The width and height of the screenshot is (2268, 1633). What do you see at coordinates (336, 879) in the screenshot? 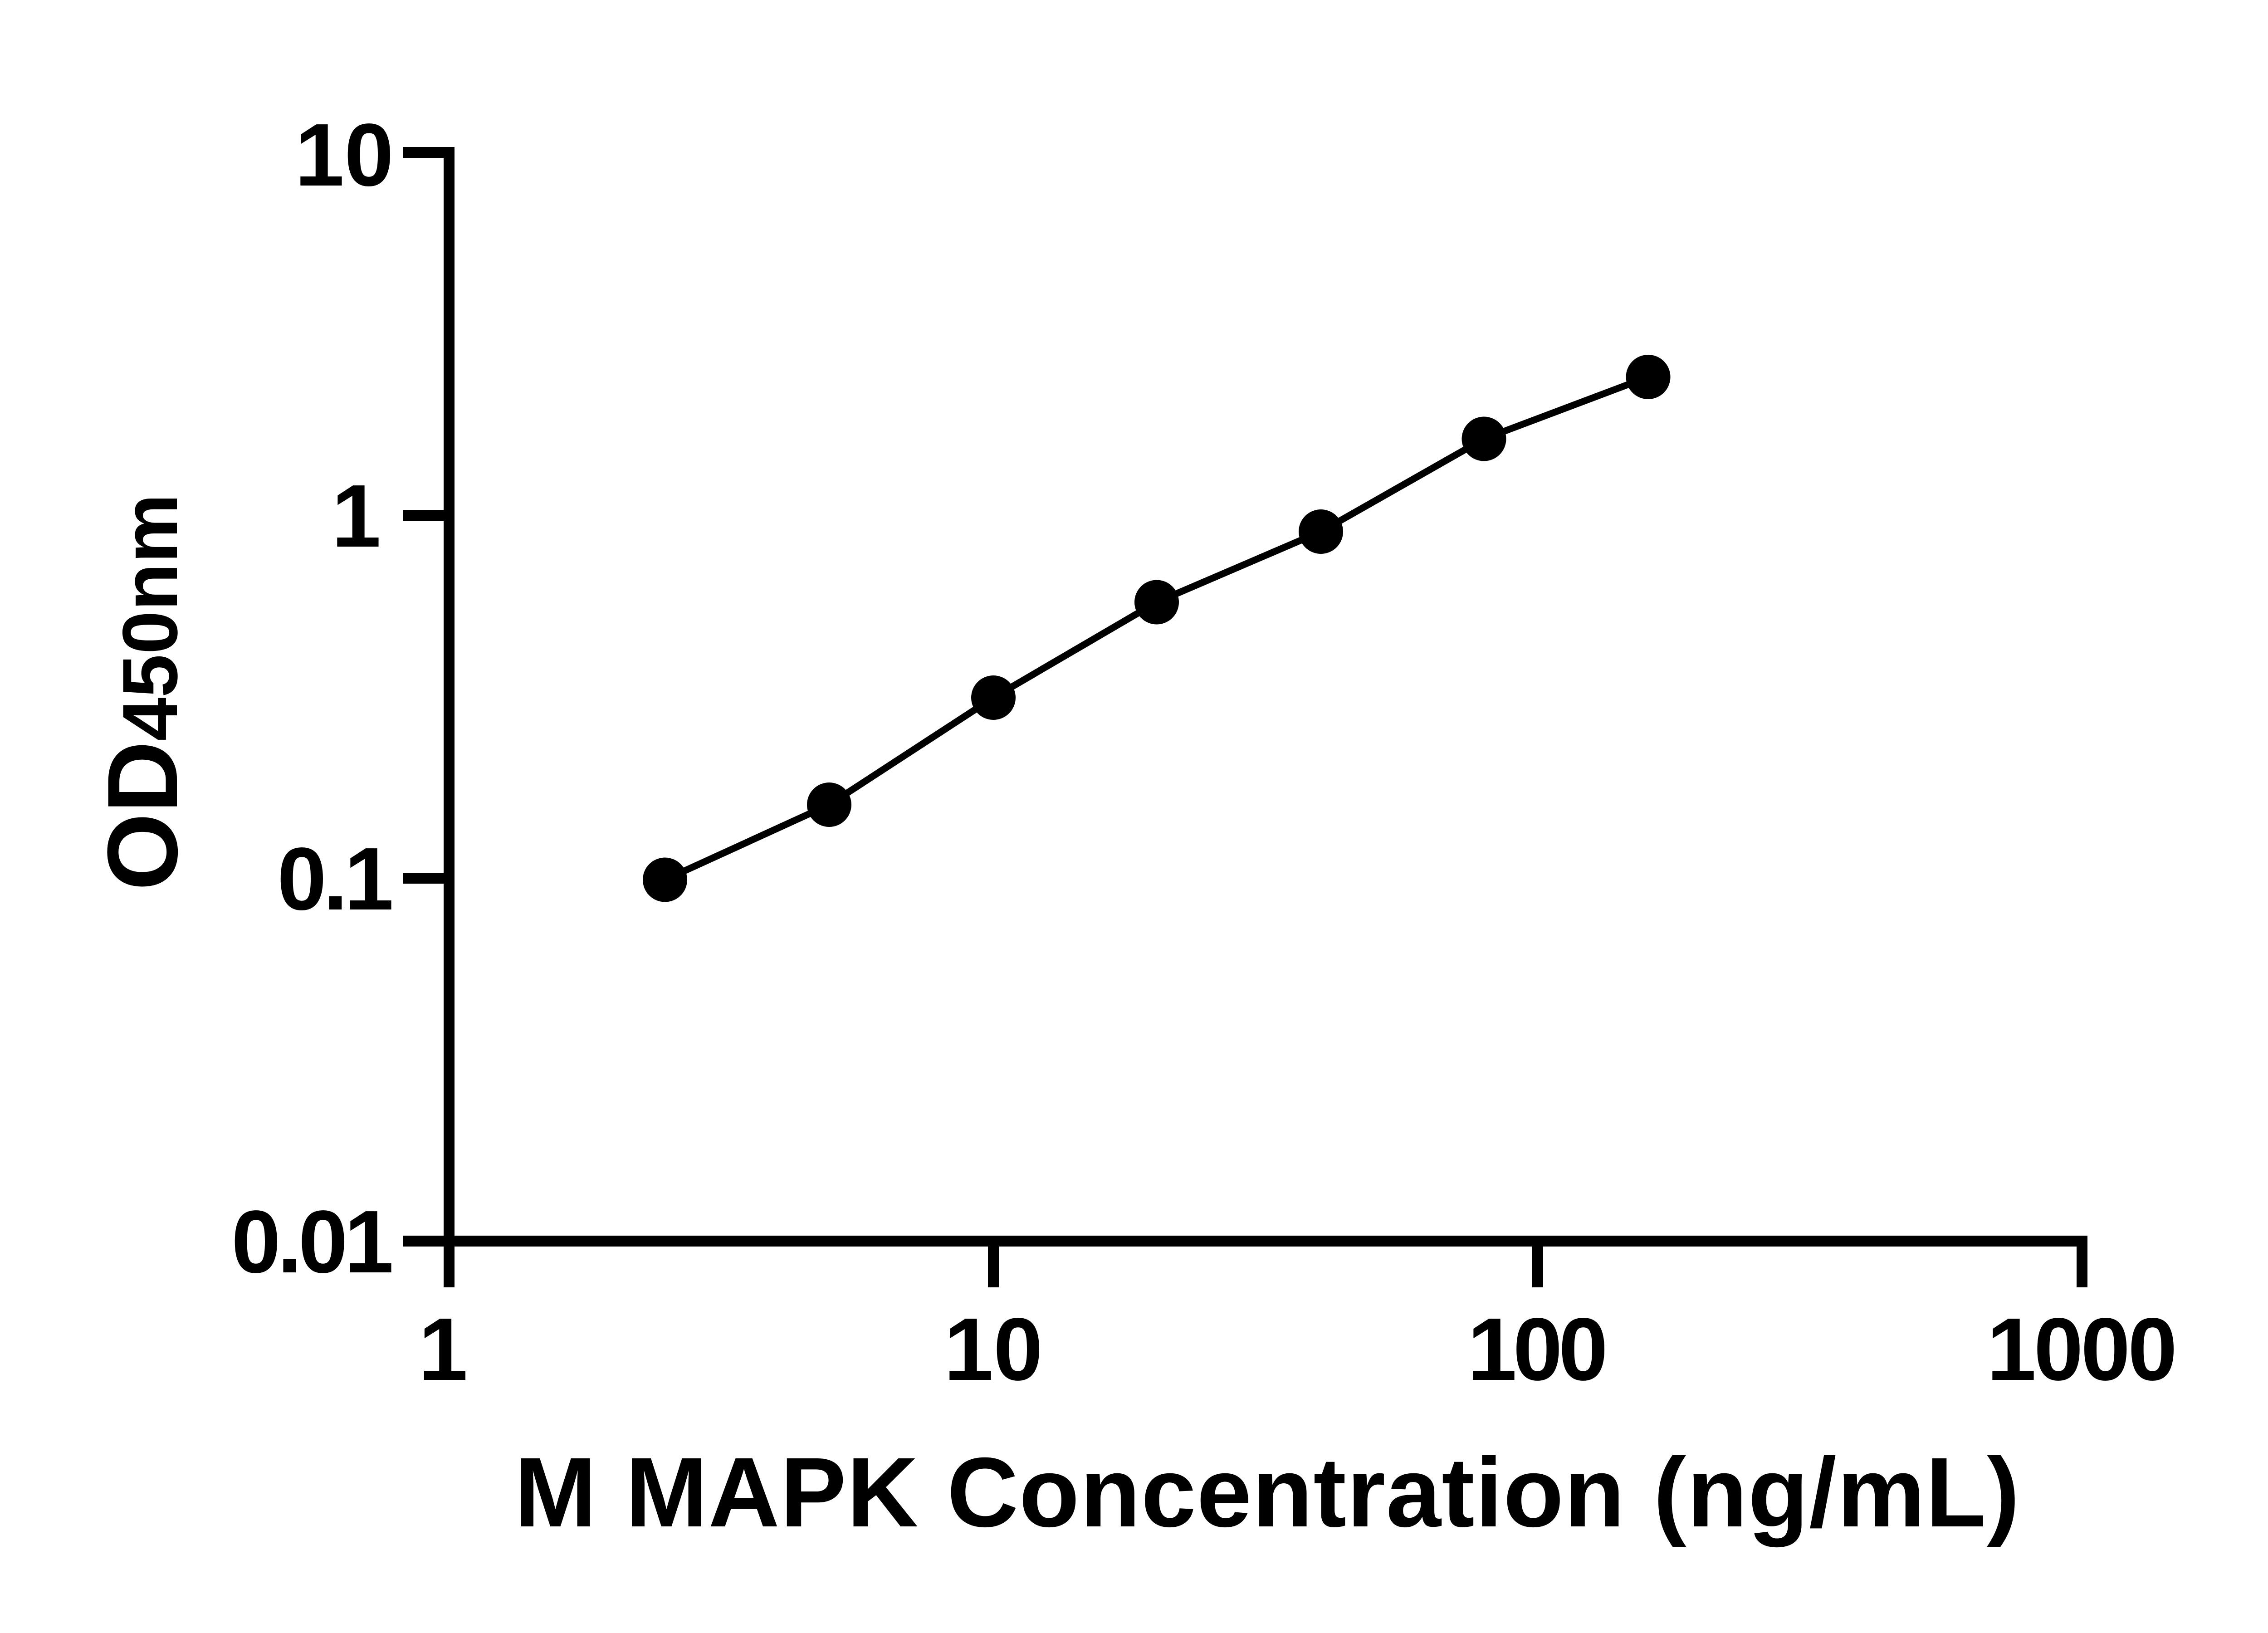
I see `svg-text: 0.1` at bounding box center [336, 879].